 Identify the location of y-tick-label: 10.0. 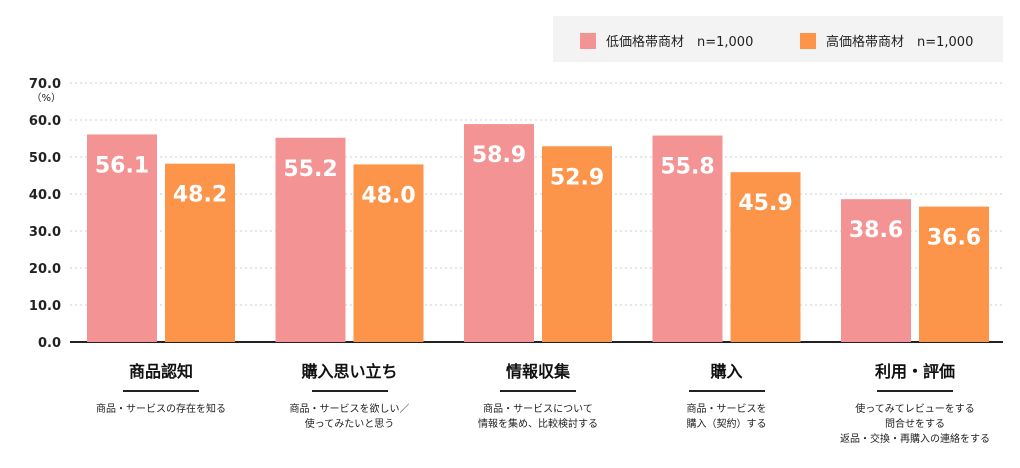
(45, 306).